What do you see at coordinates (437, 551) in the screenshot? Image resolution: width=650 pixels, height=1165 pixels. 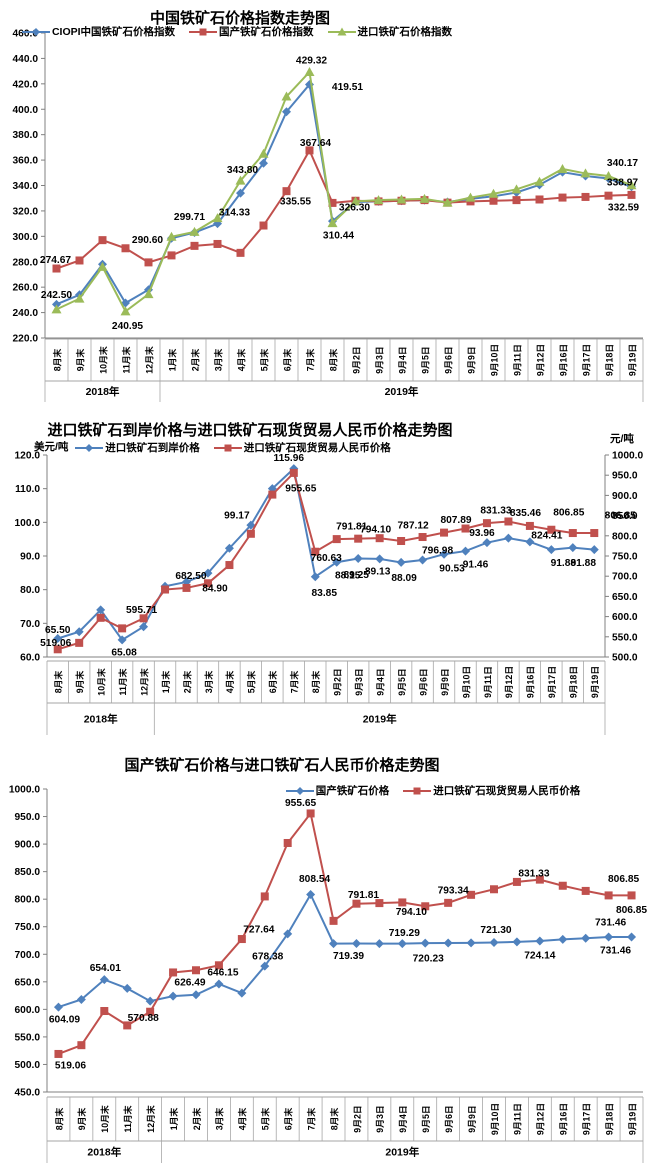 I see `data-label: 796.98` at bounding box center [437, 551].